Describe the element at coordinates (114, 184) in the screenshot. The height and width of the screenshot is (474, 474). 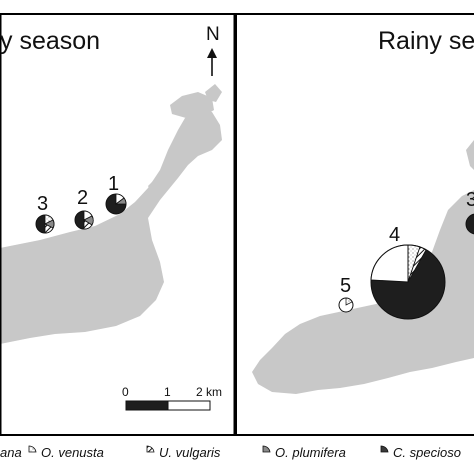
I see `site-label-1: 1` at that location.